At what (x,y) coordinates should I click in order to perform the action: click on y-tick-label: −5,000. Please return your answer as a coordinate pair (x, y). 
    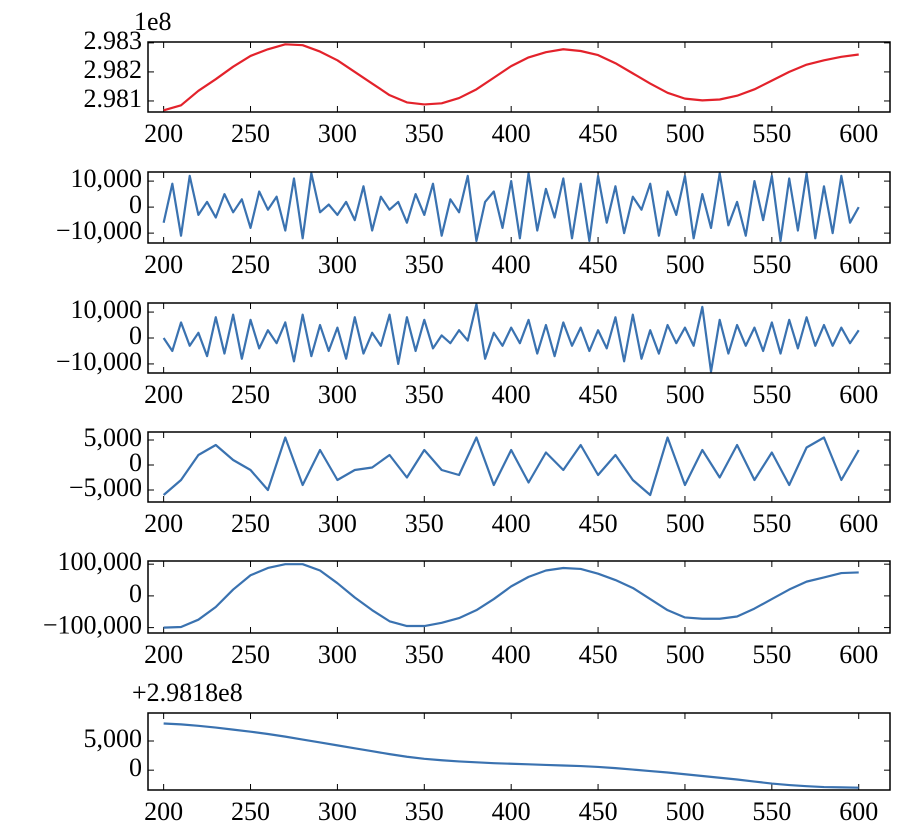
    Looking at the image, I should click on (105, 487).